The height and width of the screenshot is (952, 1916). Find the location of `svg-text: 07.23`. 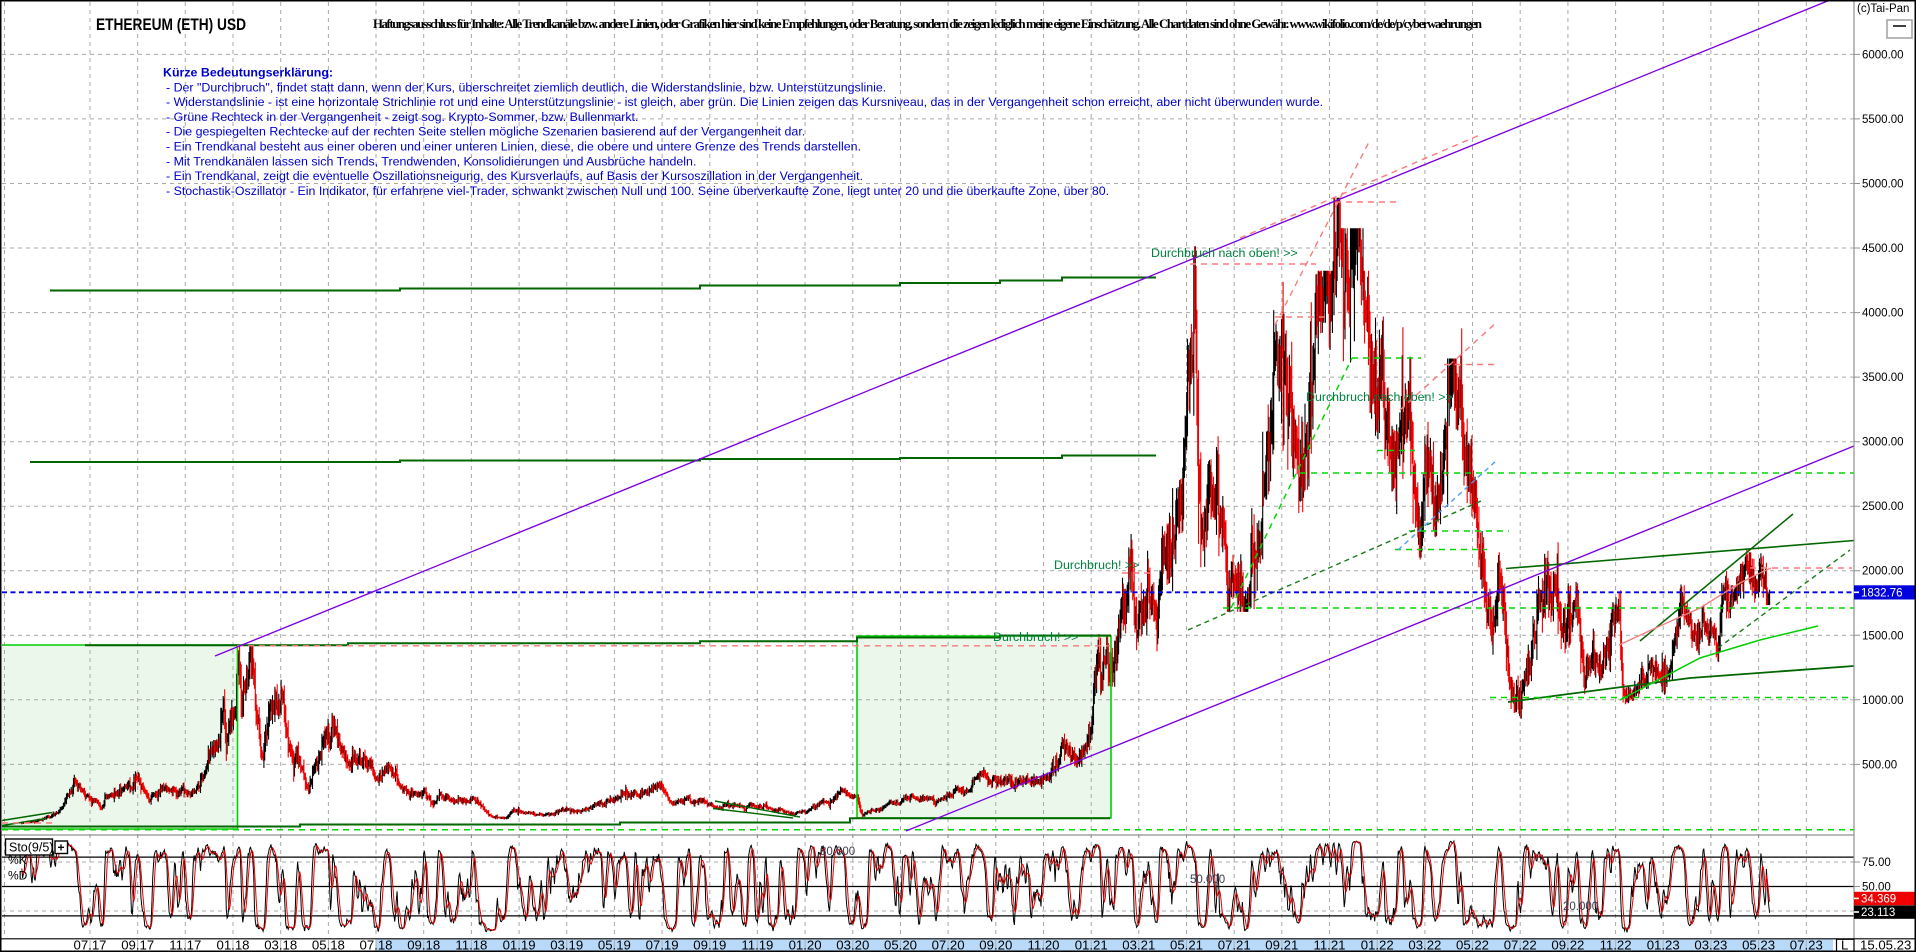

svg-text: 07.23 is located at coordinates (1806, 945).